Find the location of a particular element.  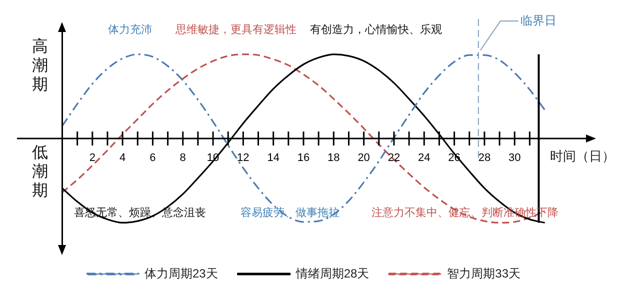

x-tick-label: 18 is located at coordinates (334, 158).